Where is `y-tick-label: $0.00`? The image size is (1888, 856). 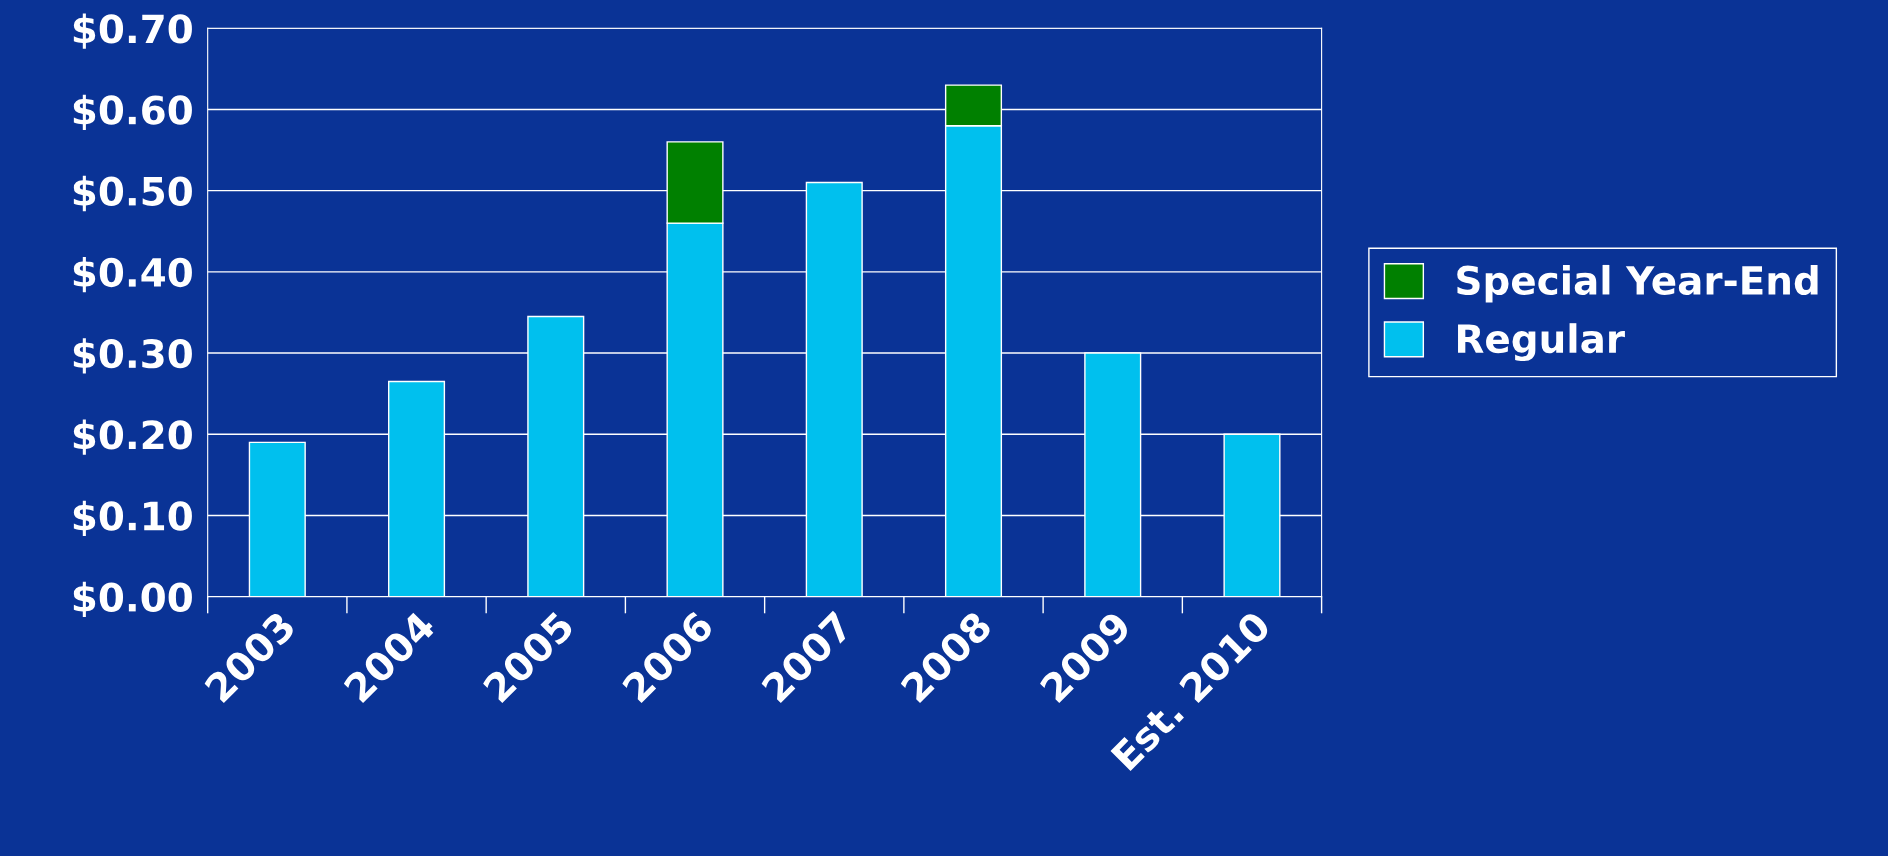 y-tick-label: $0.00 is located at coordinates (132, 599).